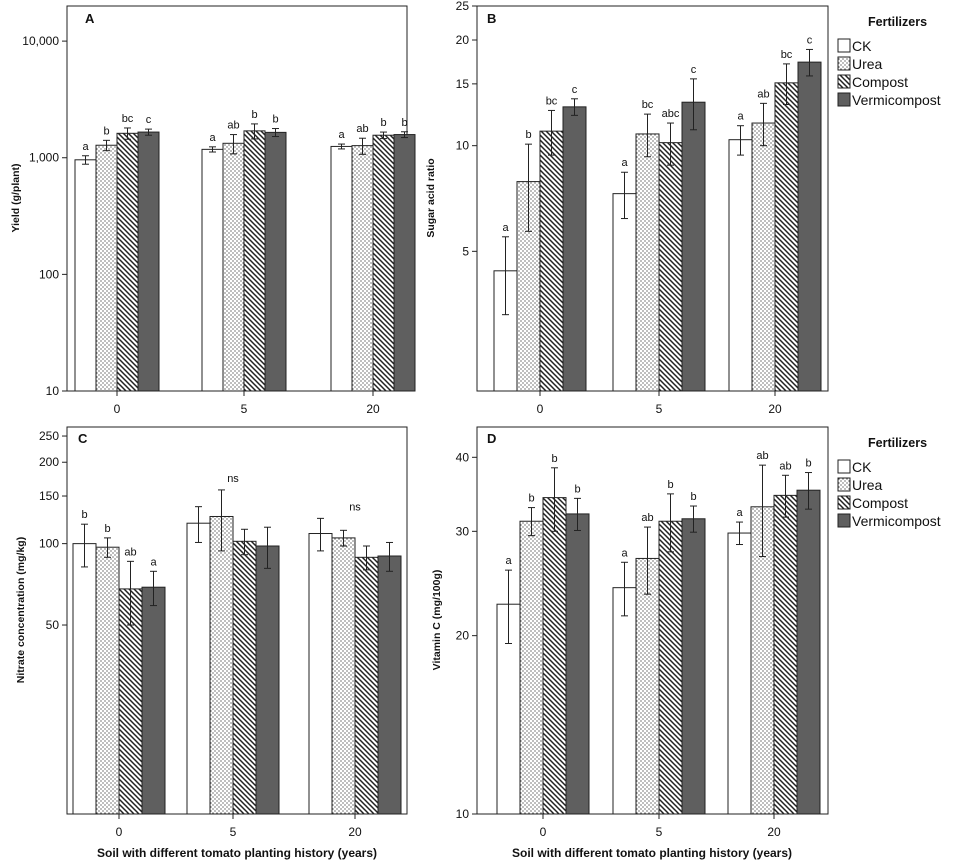  I want to click on y-tick-label: 25, so click(463, 6).